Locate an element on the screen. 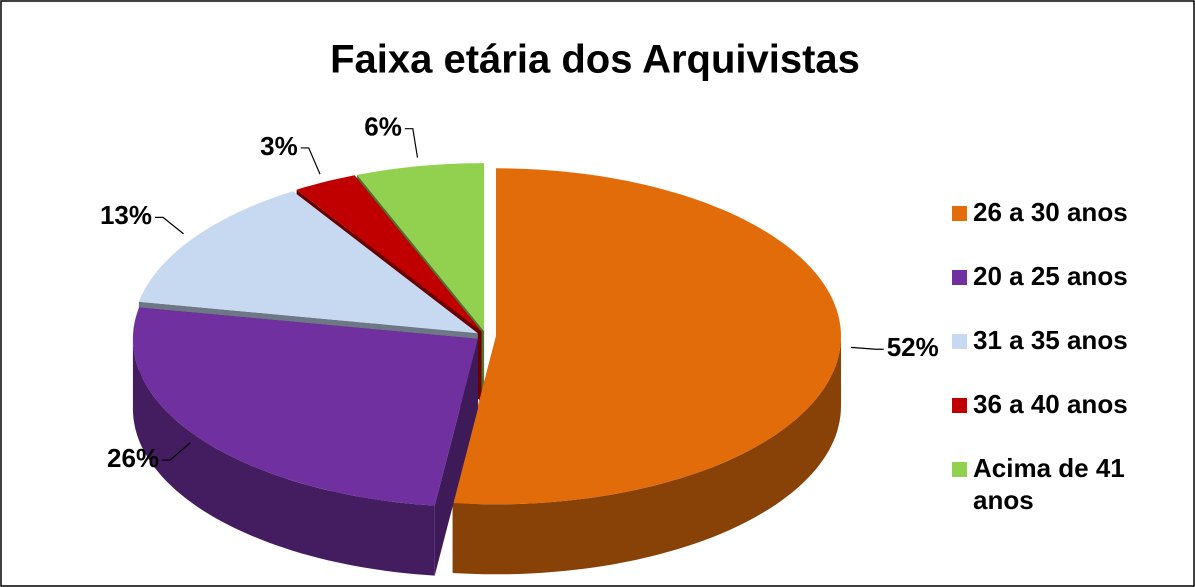 This screenshot has height=587, width=1195. data-label: 6% is located at coordinates (383, 127).